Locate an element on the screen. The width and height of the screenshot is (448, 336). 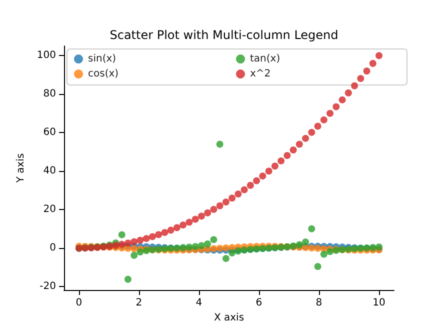
chart-title: Scatter Plot with Multi-column Legend is located at coordinates (224, 35).